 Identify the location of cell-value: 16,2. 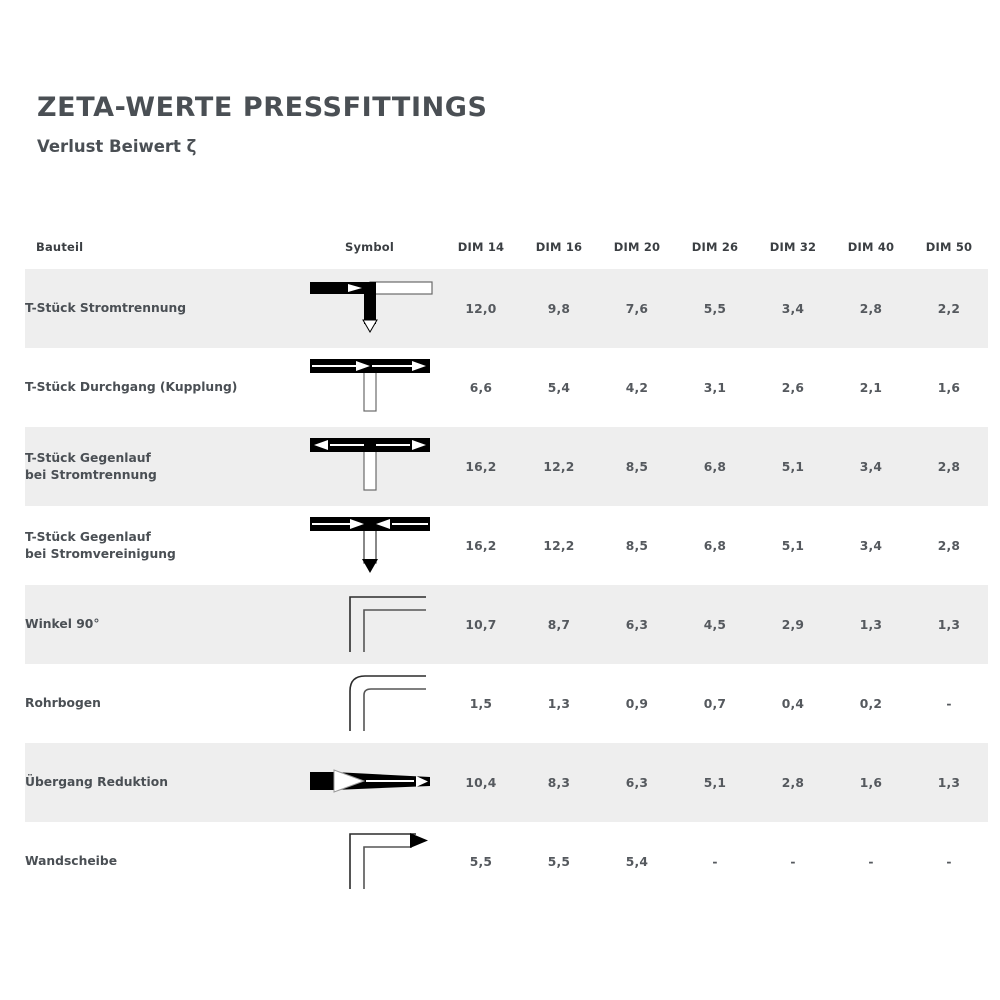
(481, 466).